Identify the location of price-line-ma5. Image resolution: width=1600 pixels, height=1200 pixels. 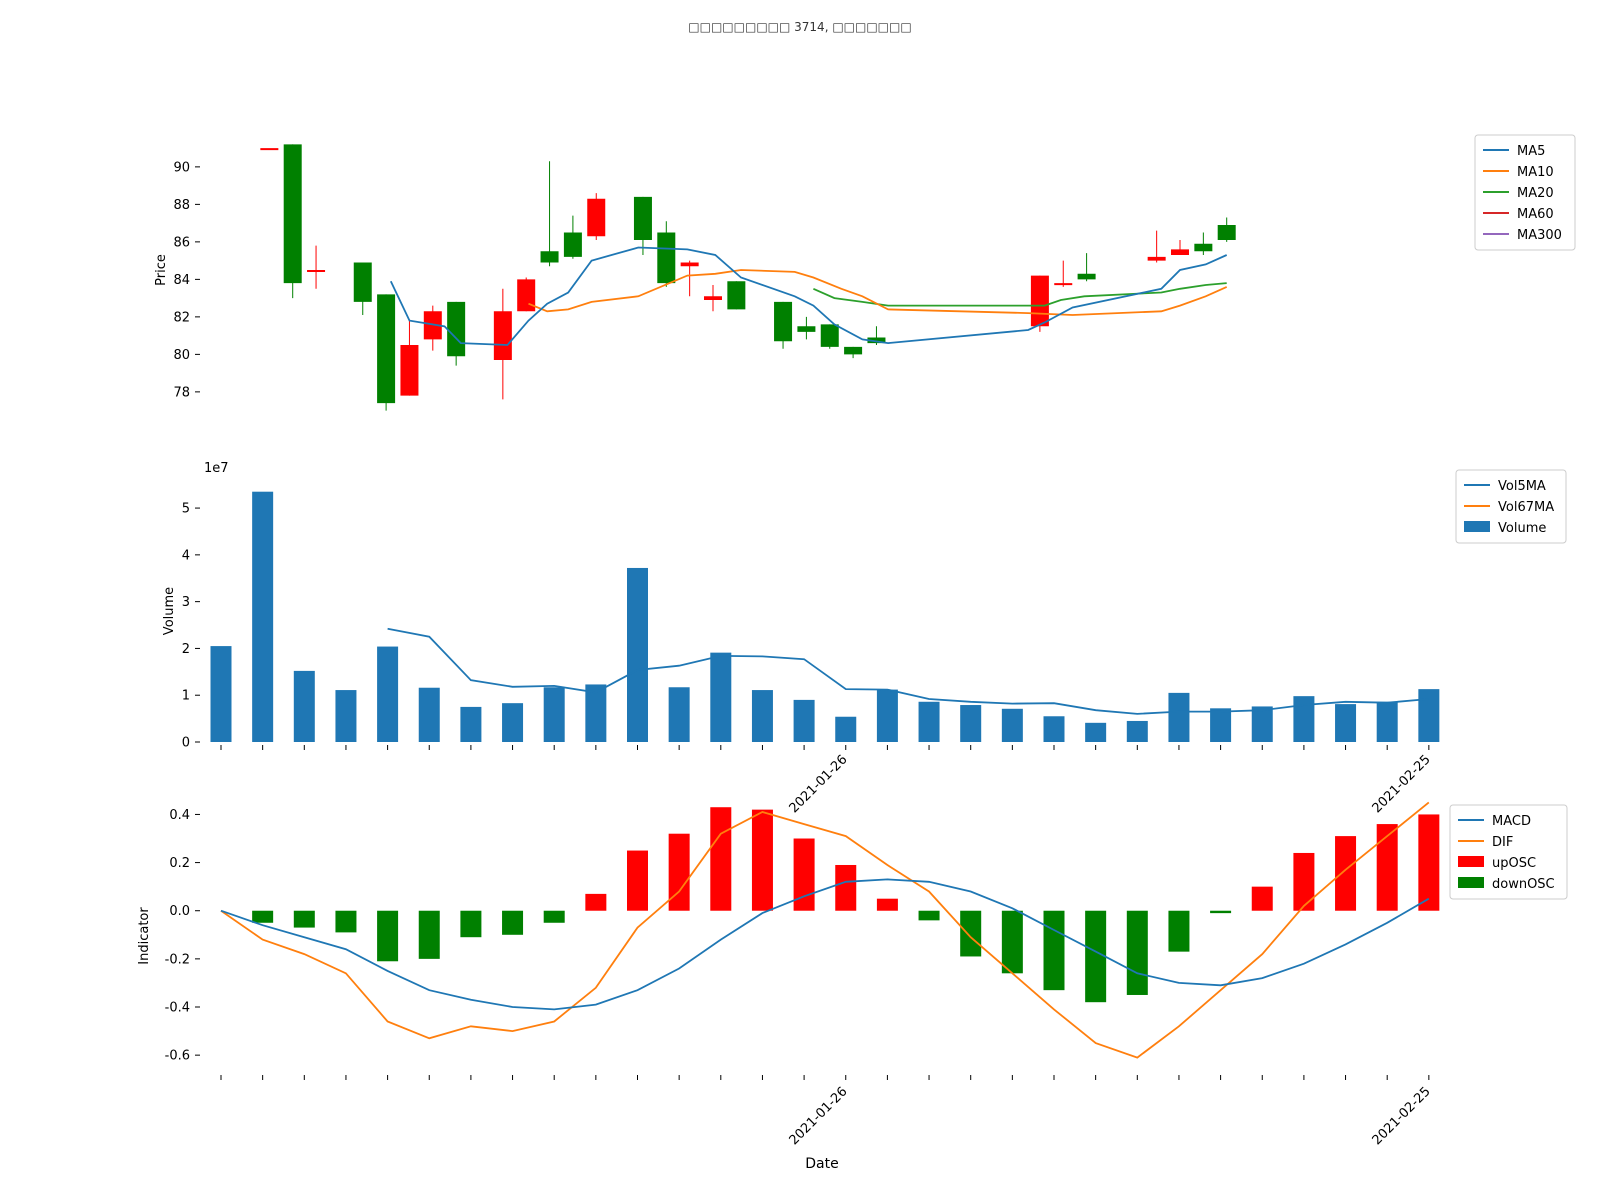
(808, 296).